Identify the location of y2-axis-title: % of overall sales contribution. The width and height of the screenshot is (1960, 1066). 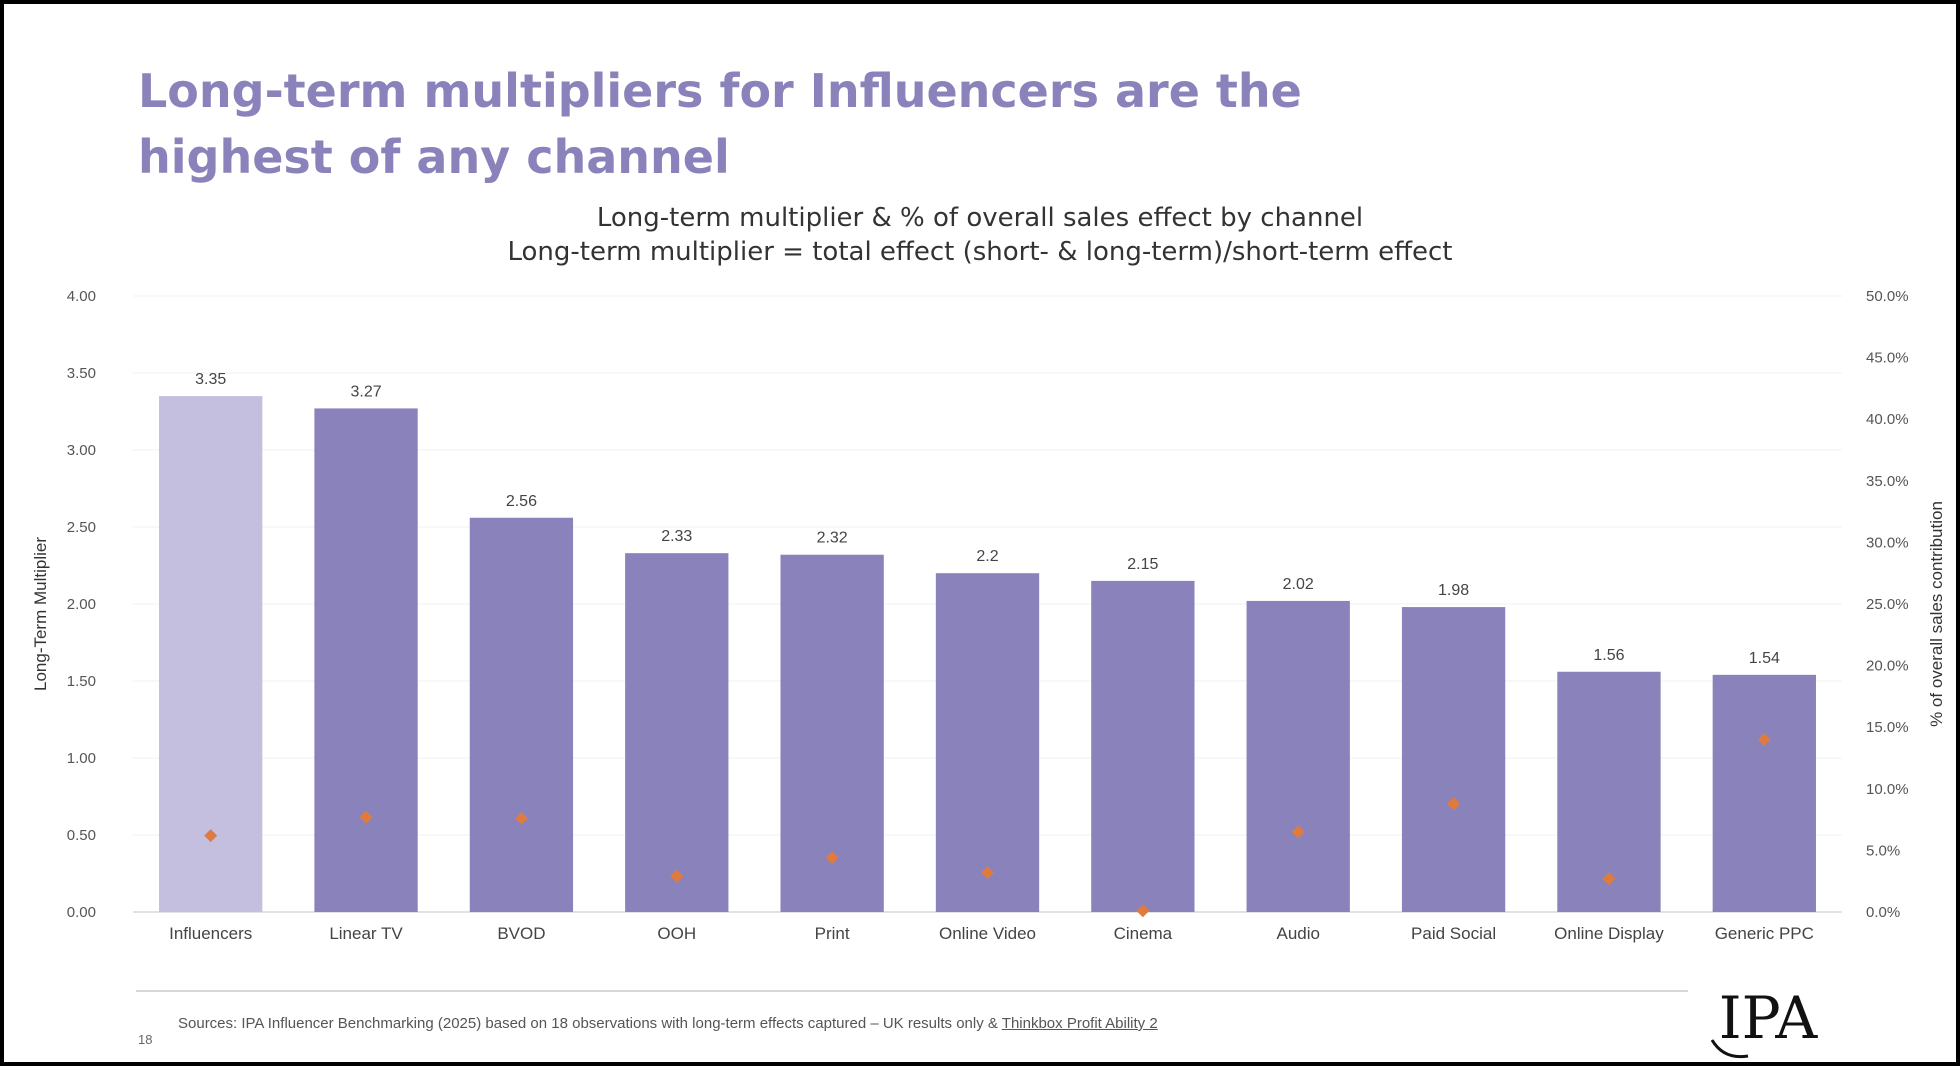
(1936, 614).